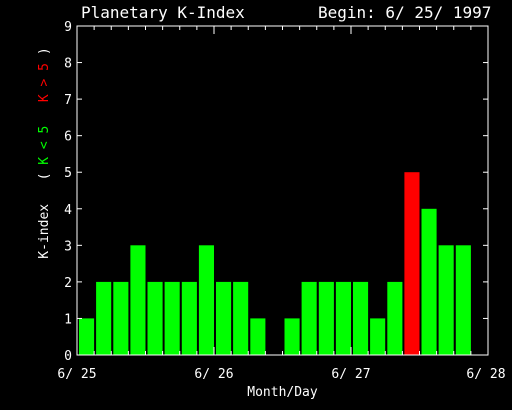 This screenshot has width=512, height=410. I want to click on x-tick-label: 6/ 28, so click(485, 374).